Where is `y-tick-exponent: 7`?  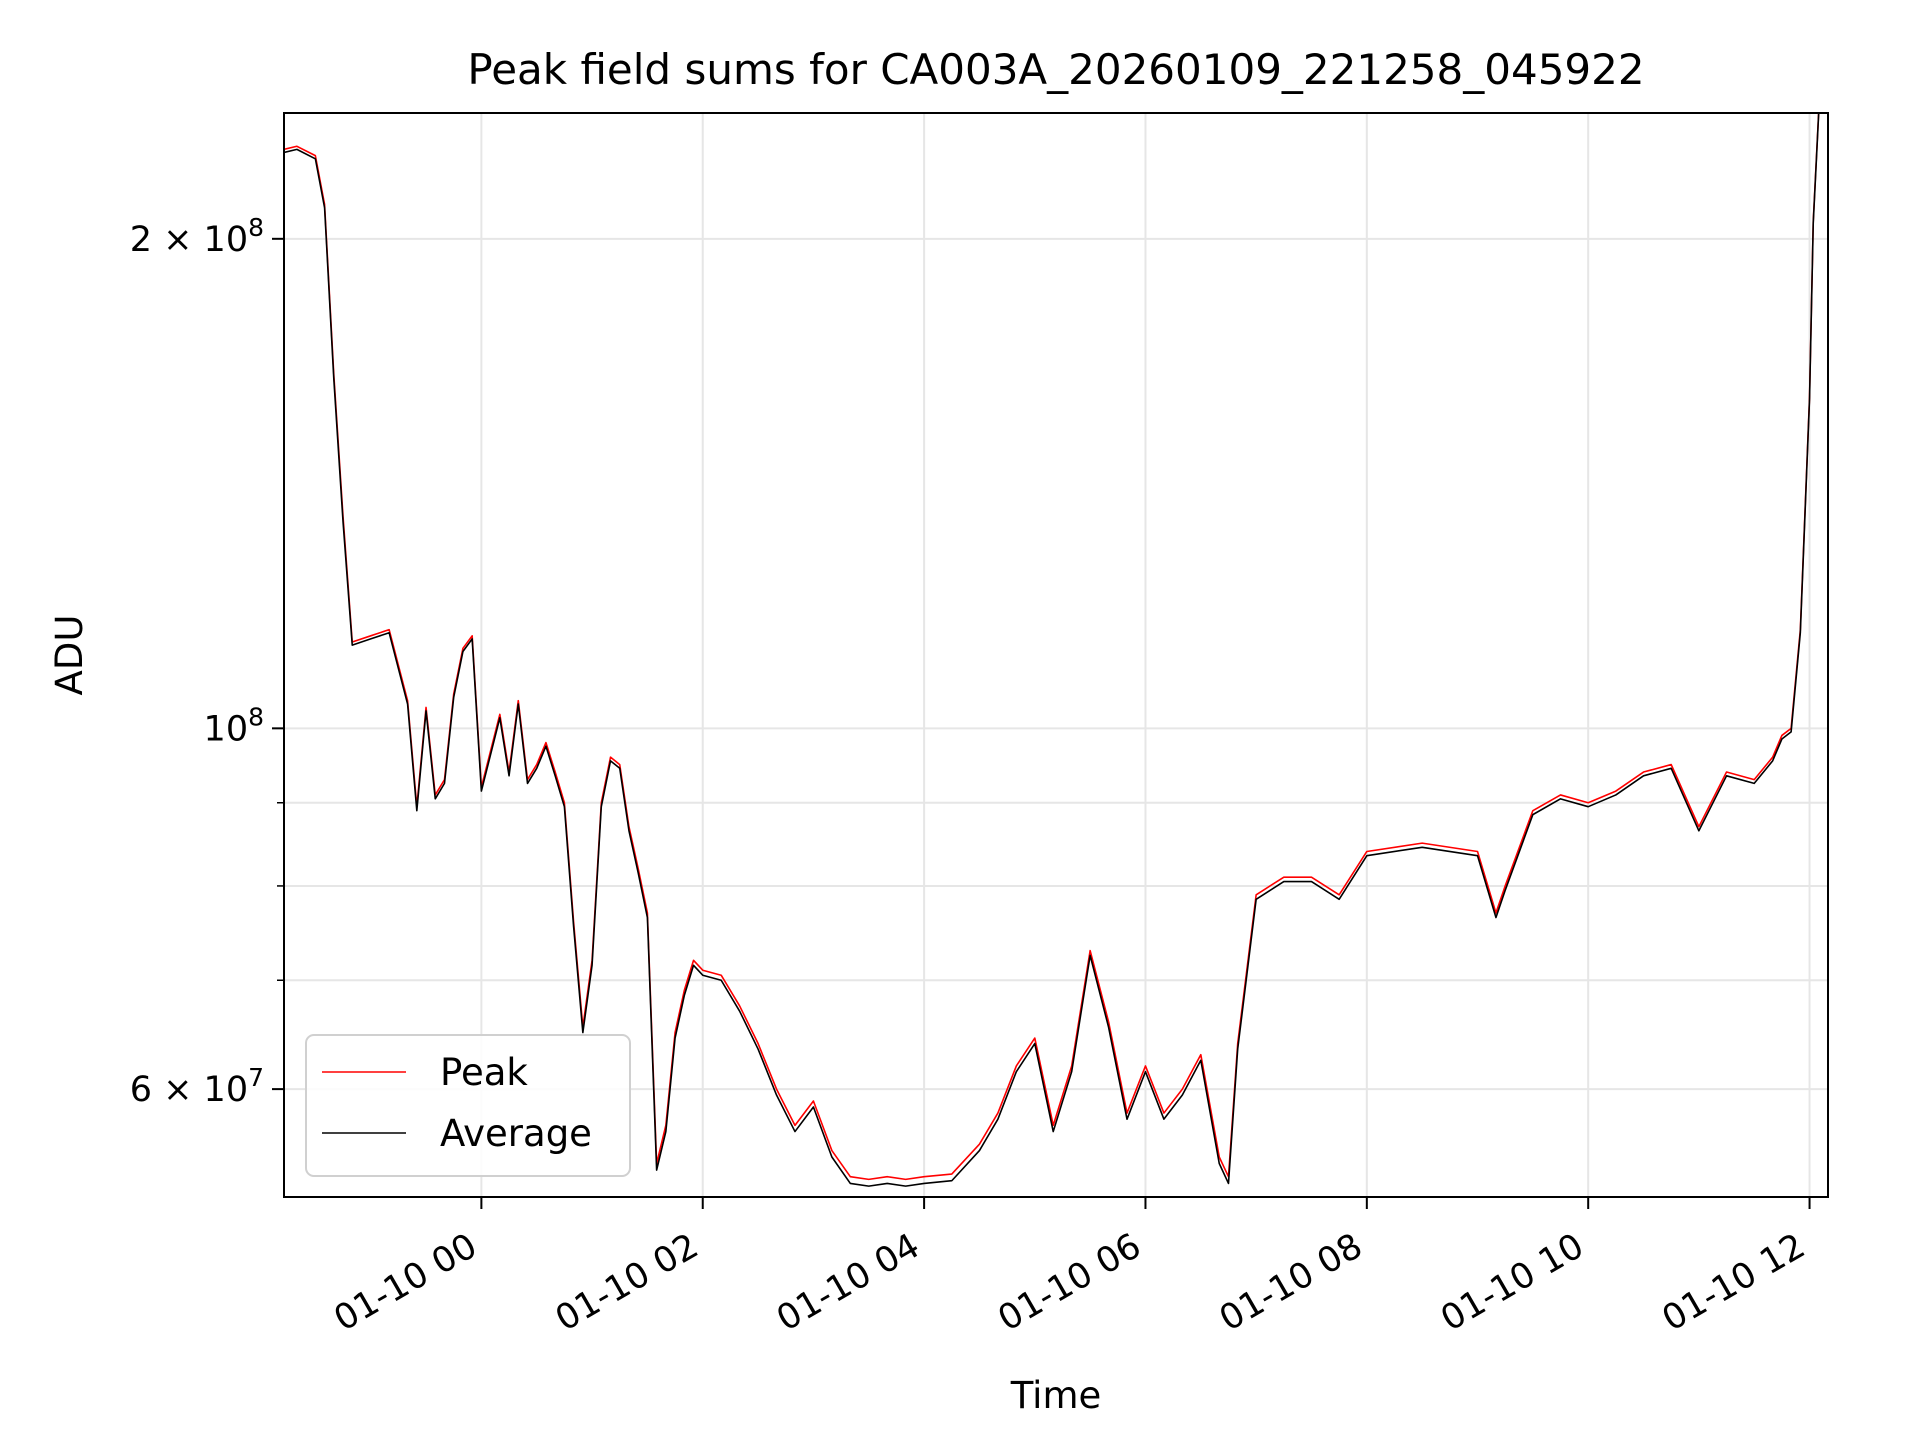
y-tick-exponent: 7 is located at coordinates (256, 1077).